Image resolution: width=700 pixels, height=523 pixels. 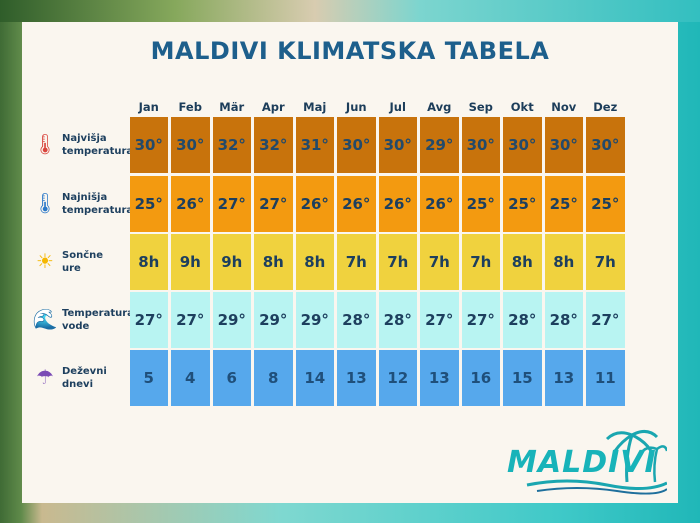 What do you see at coordinates (314, 378) in the screenshot?
I see `table-cell: 14` at bounding box center [314, 378].